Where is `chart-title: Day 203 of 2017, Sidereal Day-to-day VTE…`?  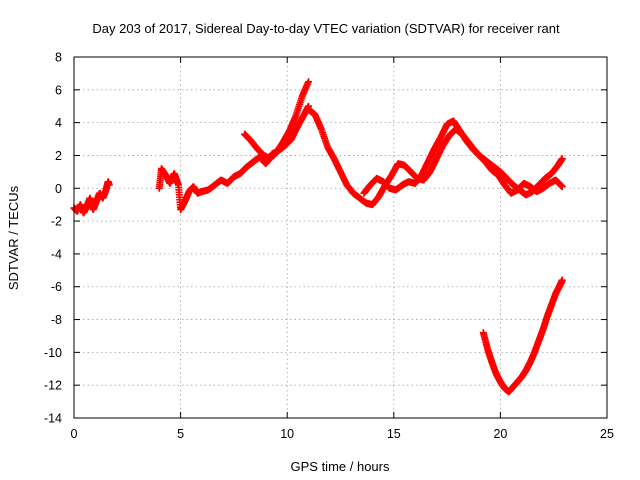
chart-title: Day 203 of 2017, Sidereal Day-to-day VTE… is located at coordinates (326, 28).